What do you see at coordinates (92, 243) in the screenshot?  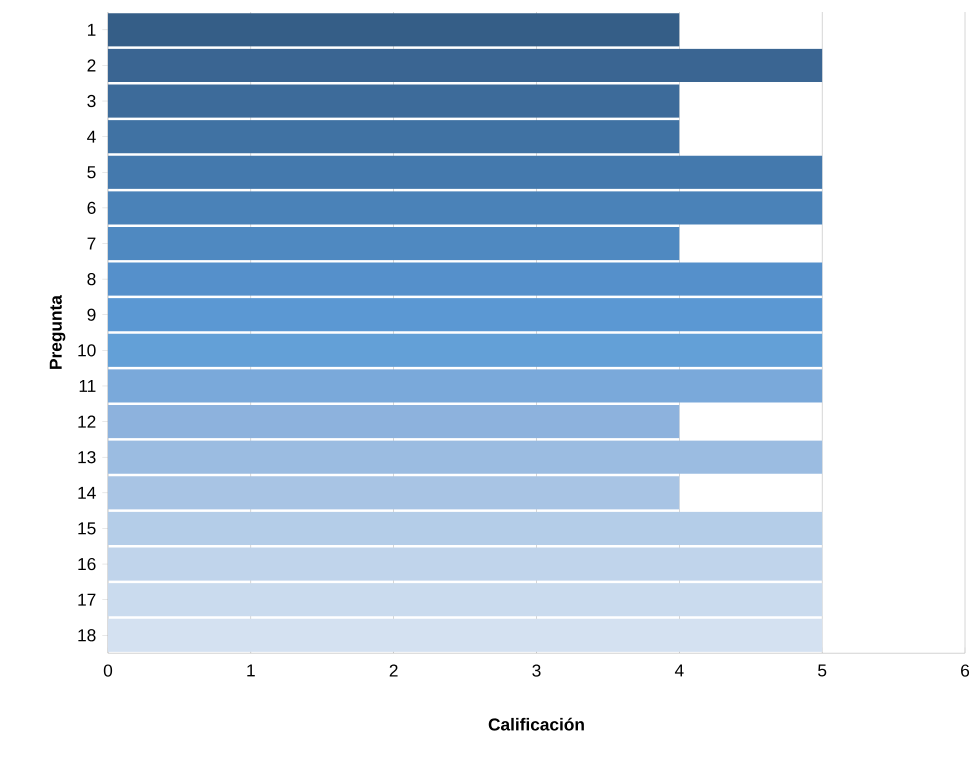 I see `y-tick-label: 7` at bounding box center [92, 243].